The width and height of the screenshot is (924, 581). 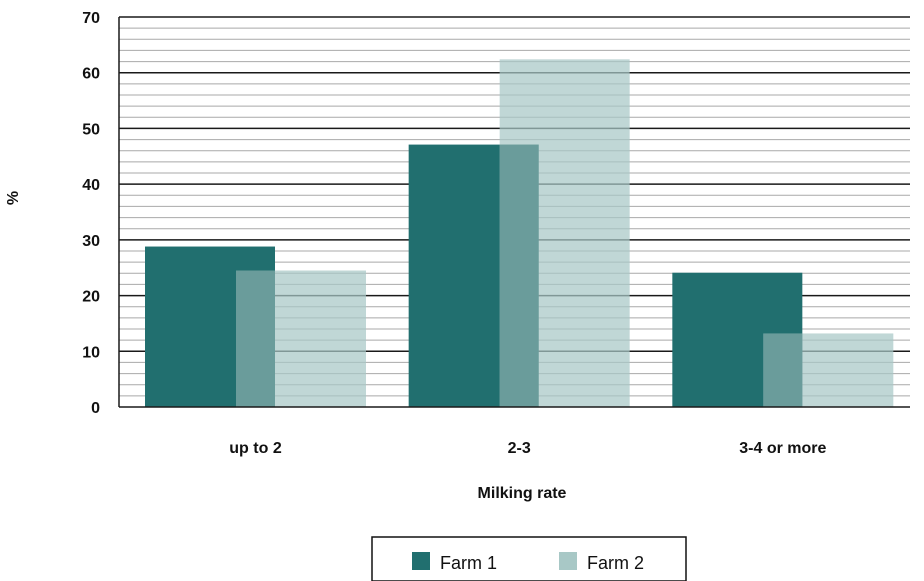 I want to click on y-axis-label: %, so click(x=13, y=198).